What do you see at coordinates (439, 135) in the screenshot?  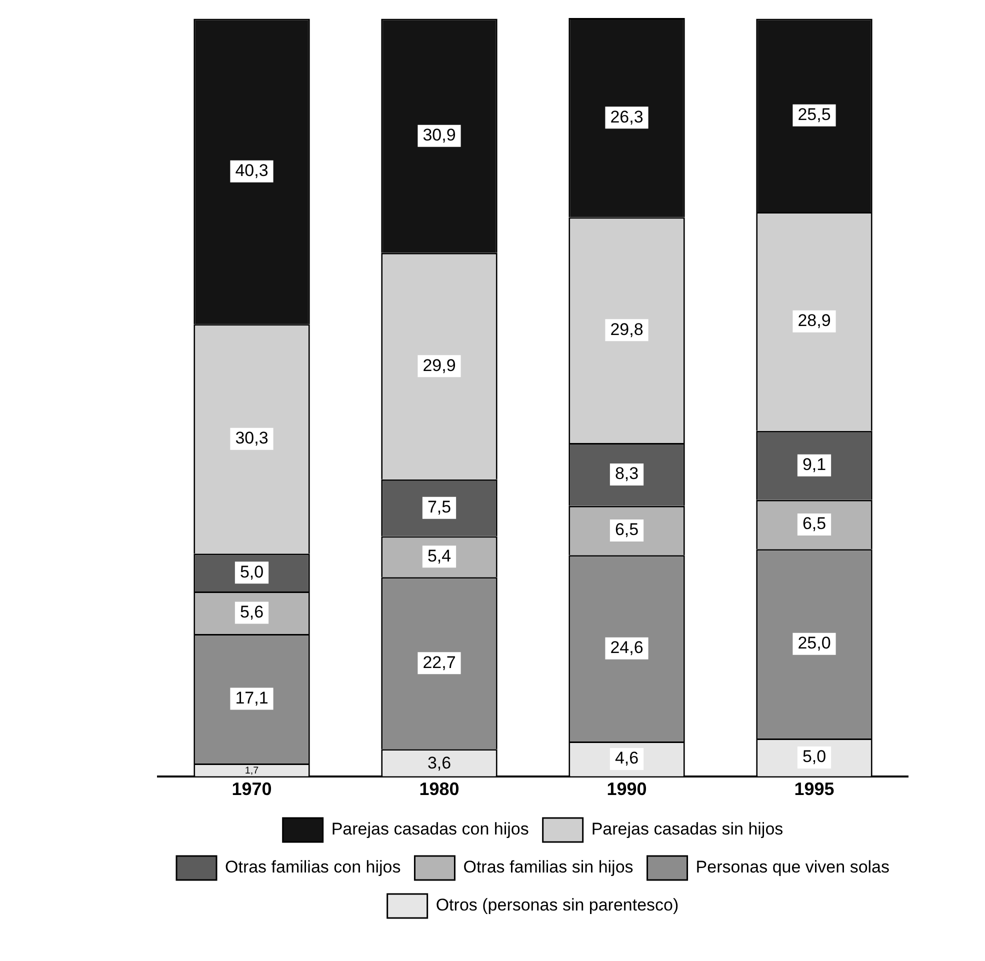 I see `data-label: 30,9` at bounding box center [439, 135].